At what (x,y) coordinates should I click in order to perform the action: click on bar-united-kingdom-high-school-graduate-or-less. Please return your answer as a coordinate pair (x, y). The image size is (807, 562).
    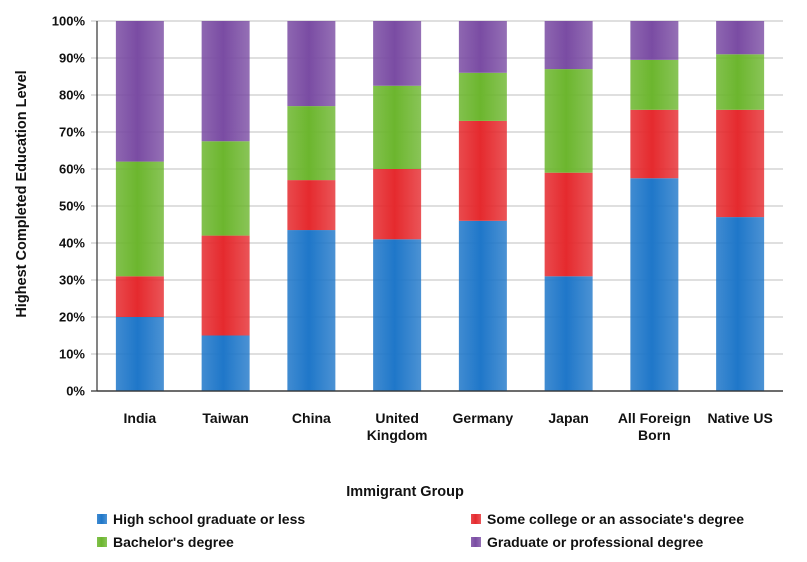
    Looking at the image, I should click on (397, 315).